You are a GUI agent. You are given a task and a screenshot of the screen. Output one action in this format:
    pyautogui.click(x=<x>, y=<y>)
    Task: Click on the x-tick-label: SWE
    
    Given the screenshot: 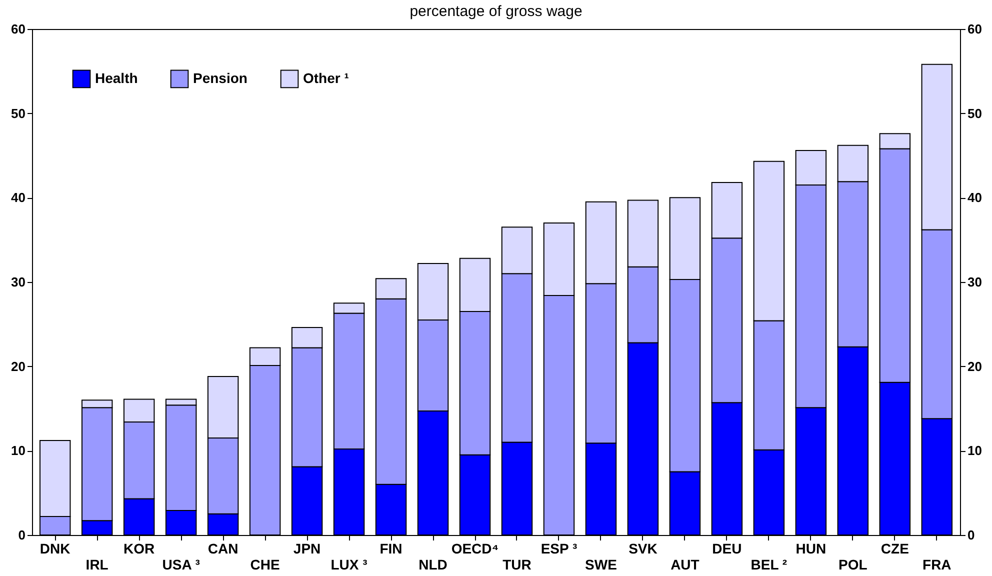 What is the action you would take?
    pyautogui.click(x=601, y=564)
    